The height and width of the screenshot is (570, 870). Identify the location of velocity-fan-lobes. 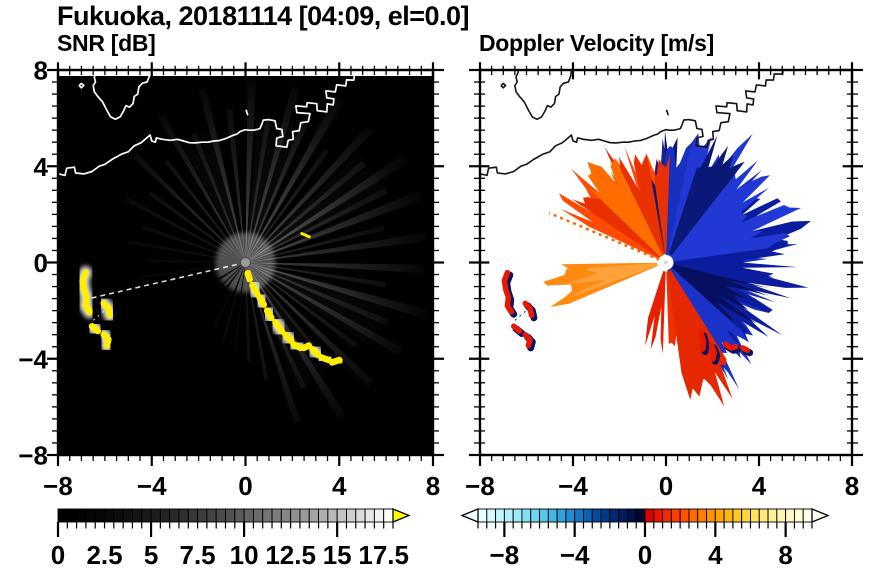
(677, 268).